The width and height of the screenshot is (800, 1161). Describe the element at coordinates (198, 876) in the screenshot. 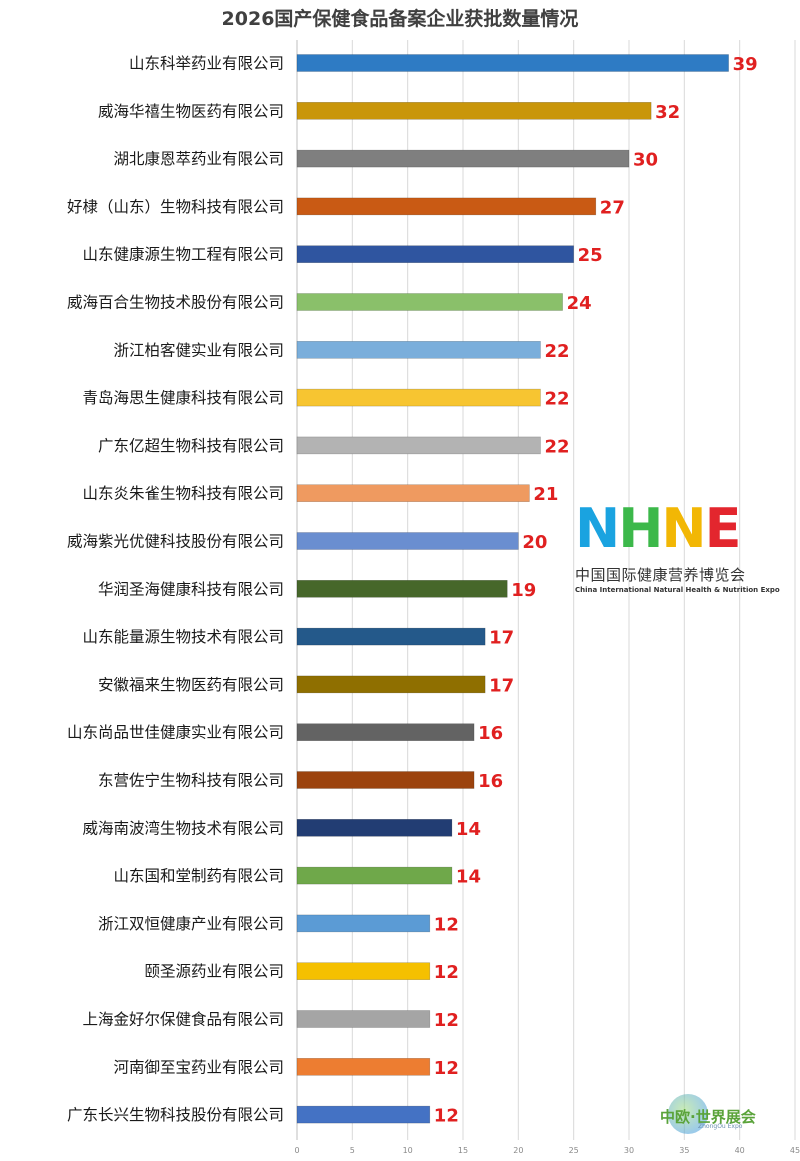

I see `category-label: 山东国和堂制药有限公司` at that location.